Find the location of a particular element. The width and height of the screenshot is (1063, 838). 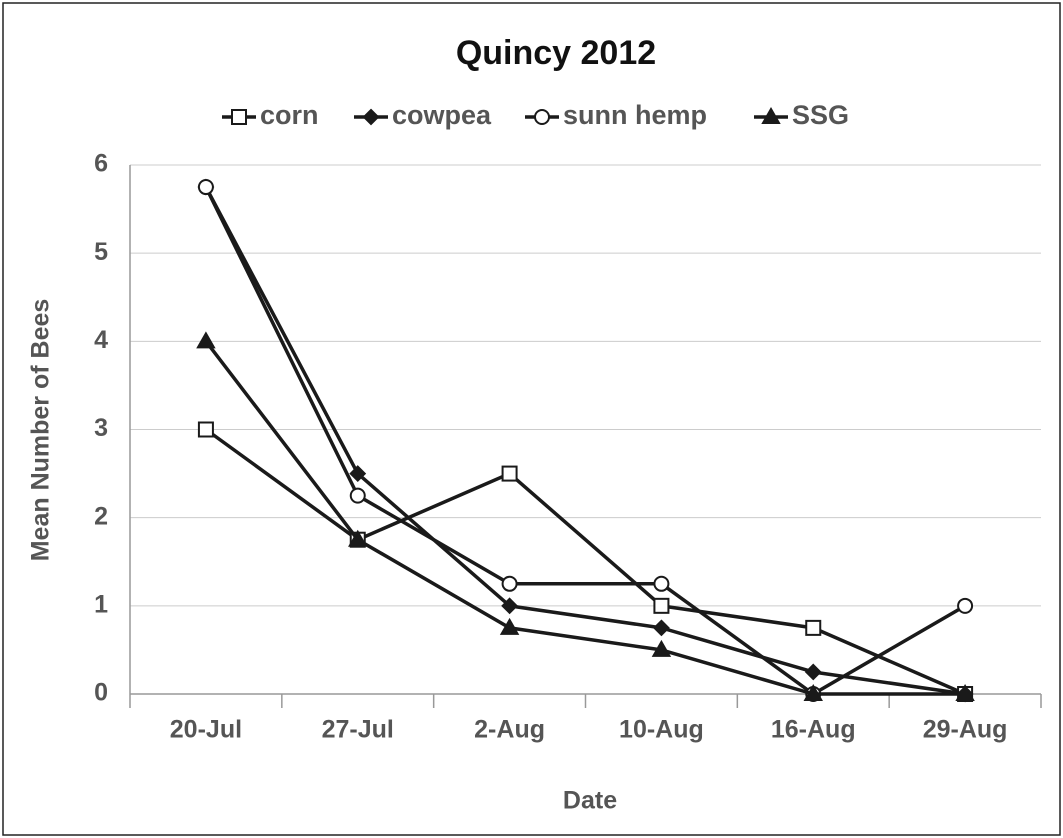

y-tick-label: 5 is located at coordinates (101, 252).